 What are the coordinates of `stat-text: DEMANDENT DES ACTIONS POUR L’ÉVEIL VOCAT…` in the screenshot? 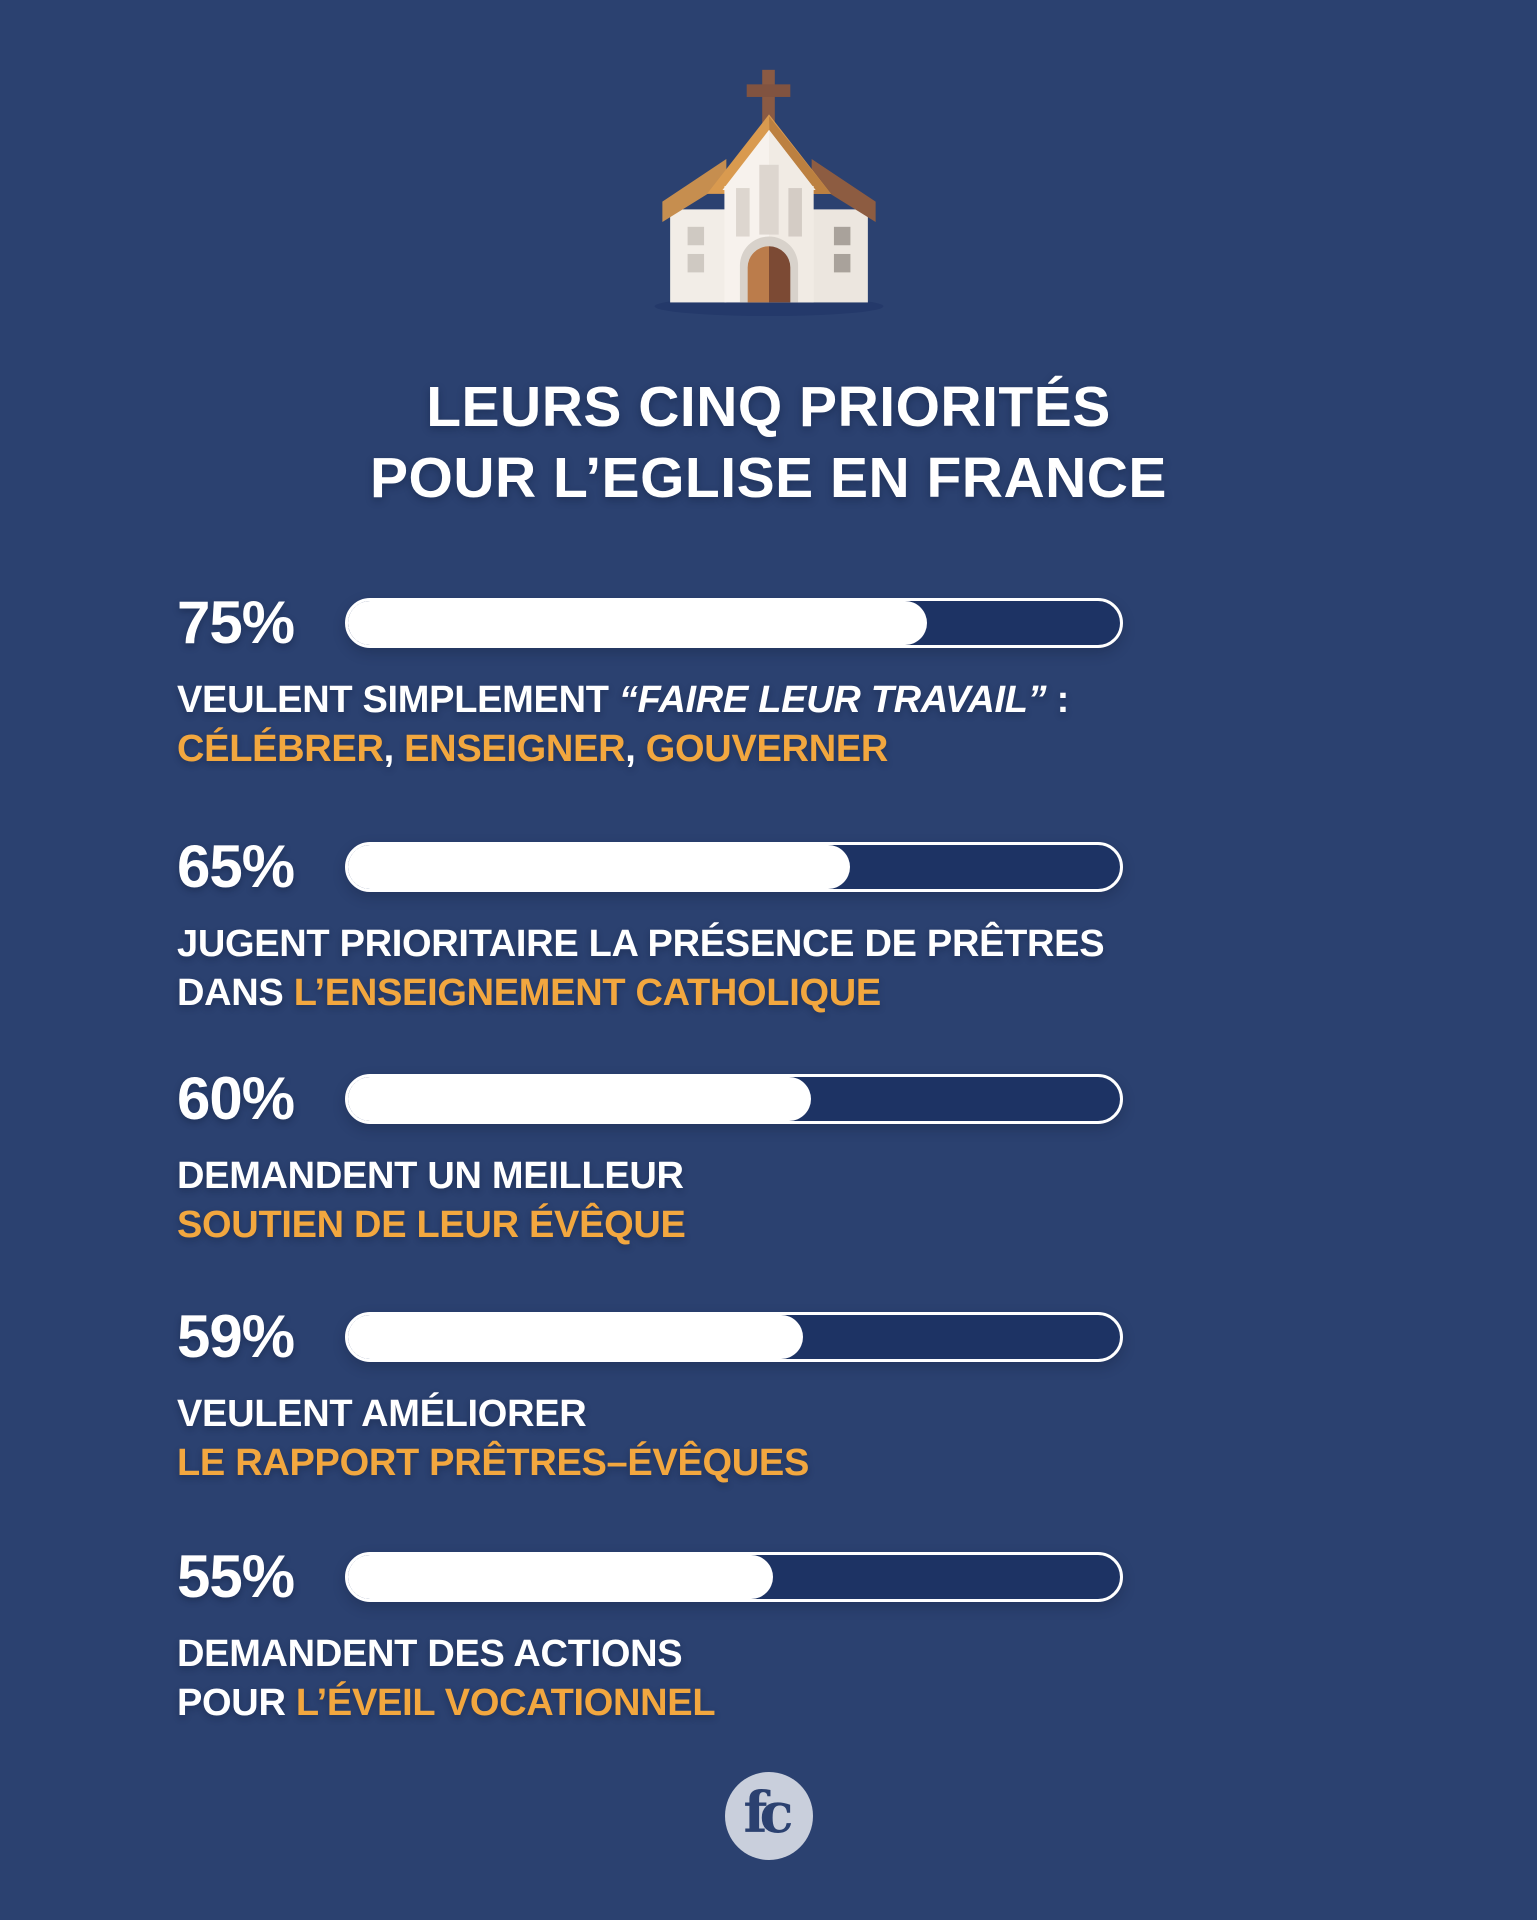 It's located at (446, 1679).